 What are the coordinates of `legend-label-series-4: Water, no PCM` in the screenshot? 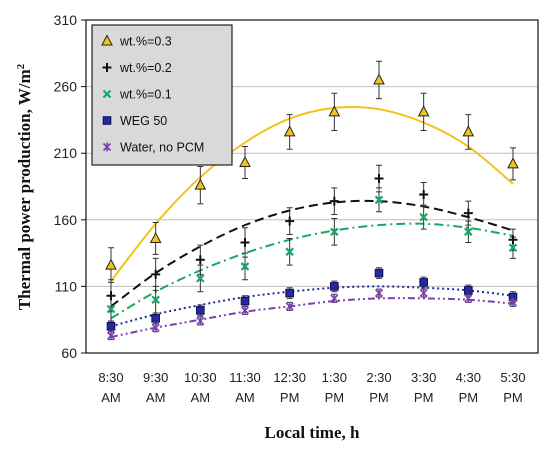 It's located at (162, 148).